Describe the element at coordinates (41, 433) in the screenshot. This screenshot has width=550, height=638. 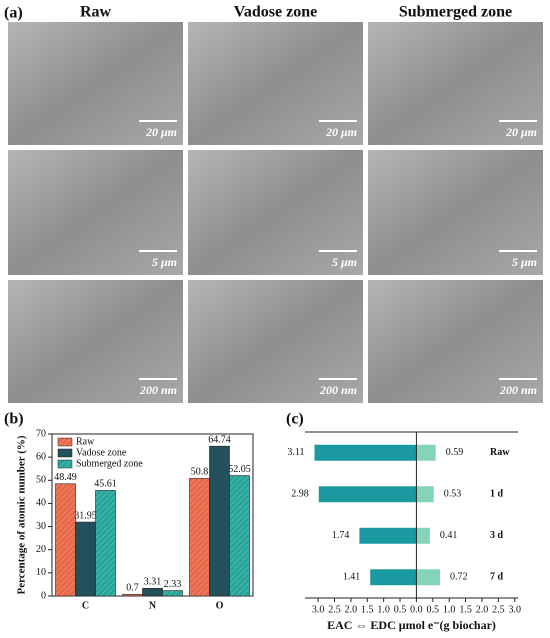
I see `y-tick-label: 70` at that location.